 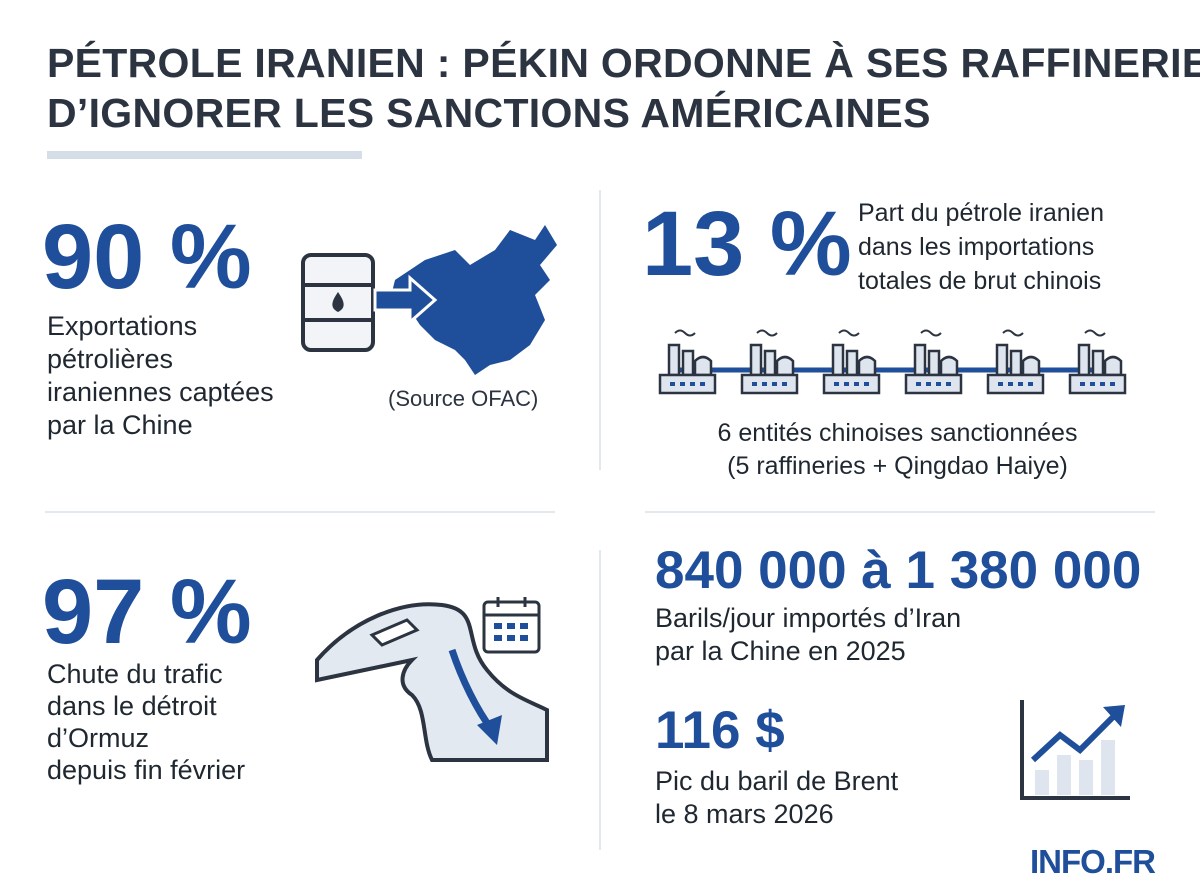 I want to click on title-underline, so click(x=204, y=155).